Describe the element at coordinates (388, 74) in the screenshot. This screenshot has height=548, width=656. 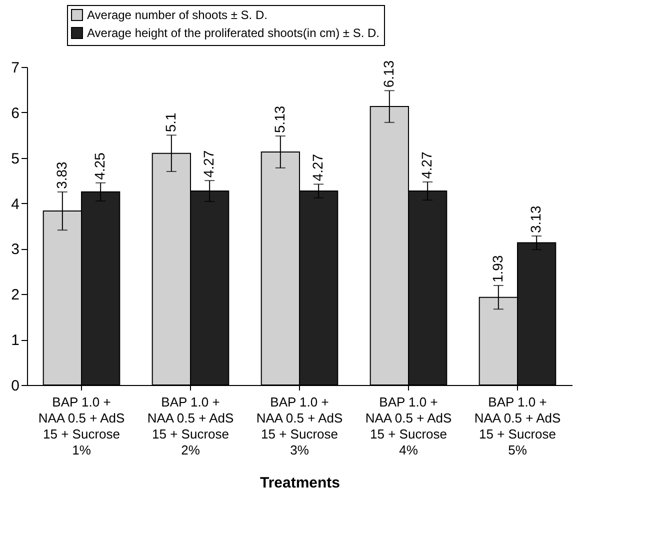
I see `data-label: 6.13` at that location.